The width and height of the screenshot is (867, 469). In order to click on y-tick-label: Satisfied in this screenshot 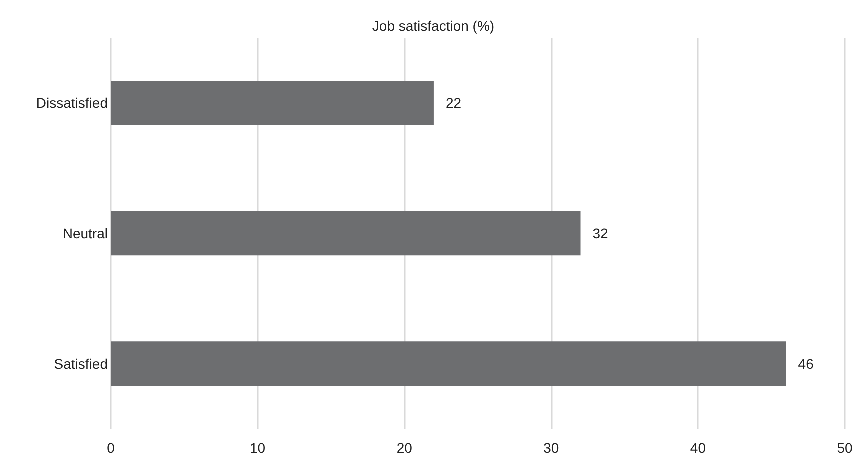, I will do `click(81, 364)`.